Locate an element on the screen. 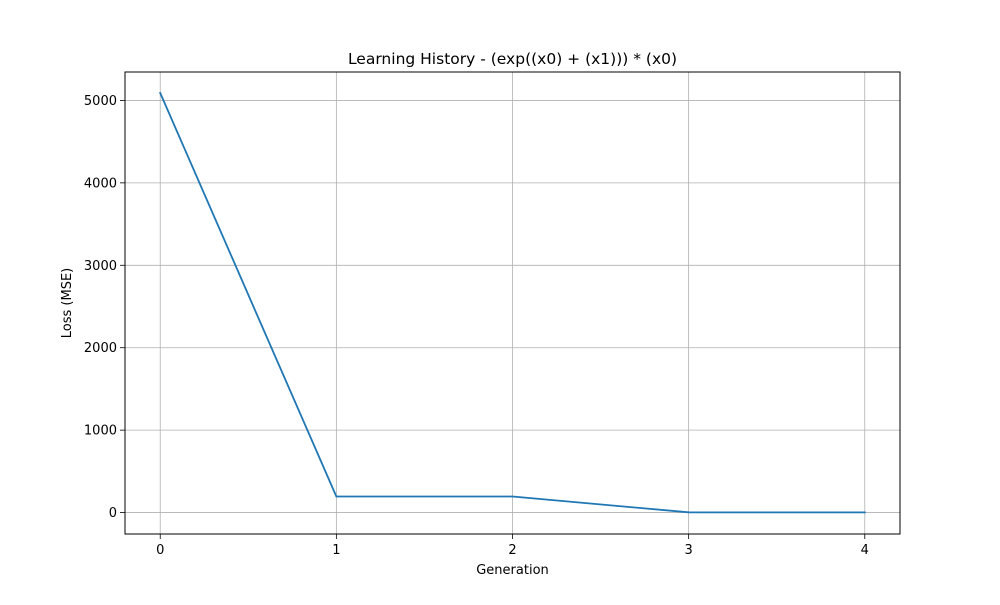 The height and width of the screenshot is (605, 1000). x-tick-label: 0 is located at coordinates (160, 550).